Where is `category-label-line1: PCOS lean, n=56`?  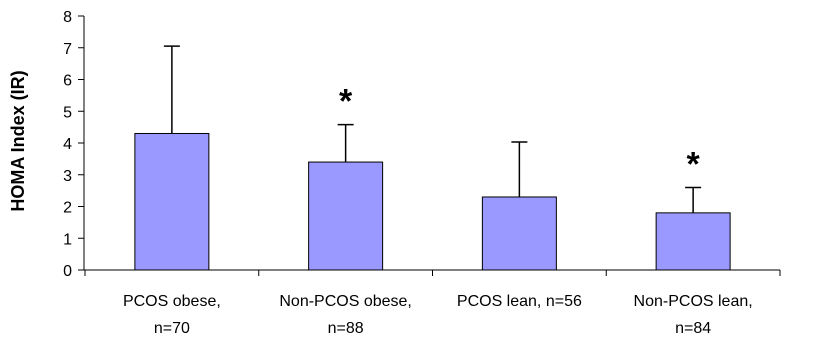 category-label-line1: PCOS lean, n=56 is located at coordinates (519, 301).